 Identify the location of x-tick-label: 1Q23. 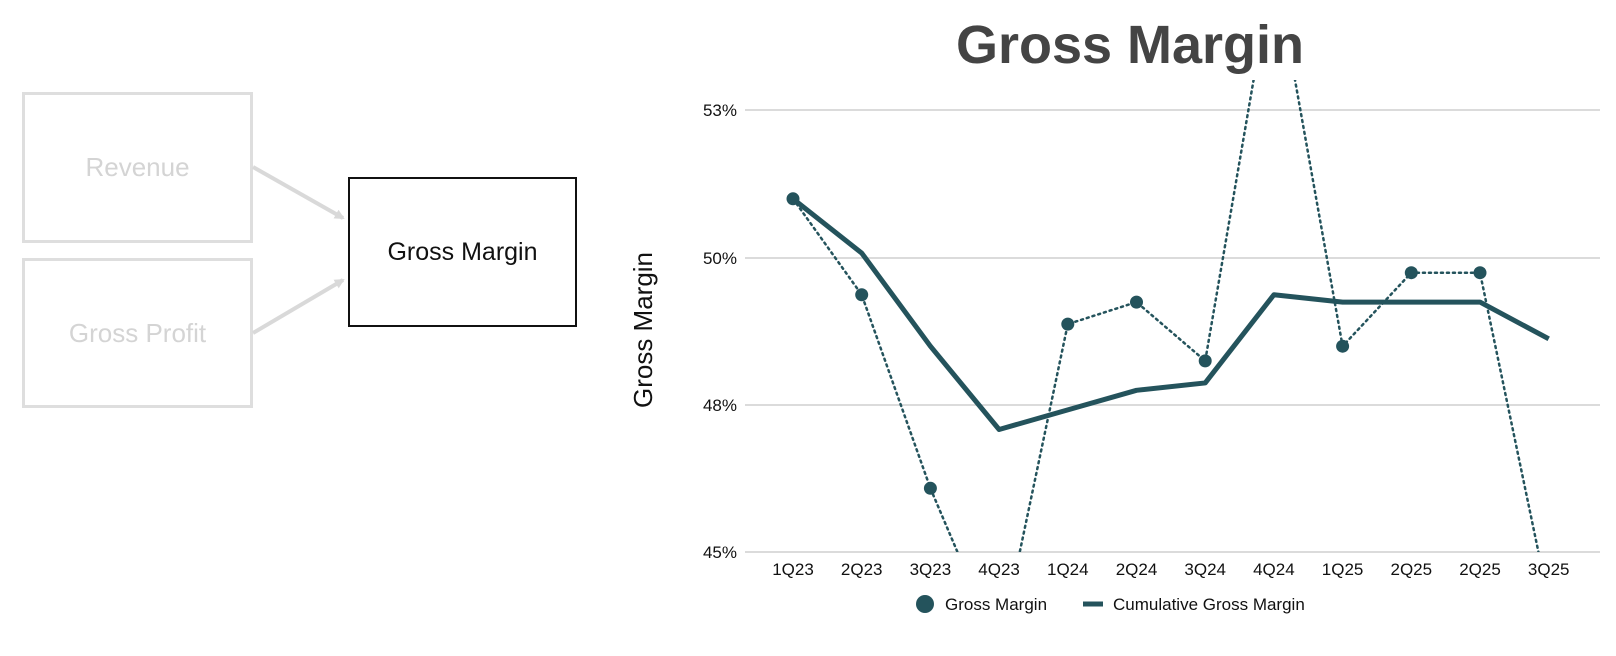
(793, 569).